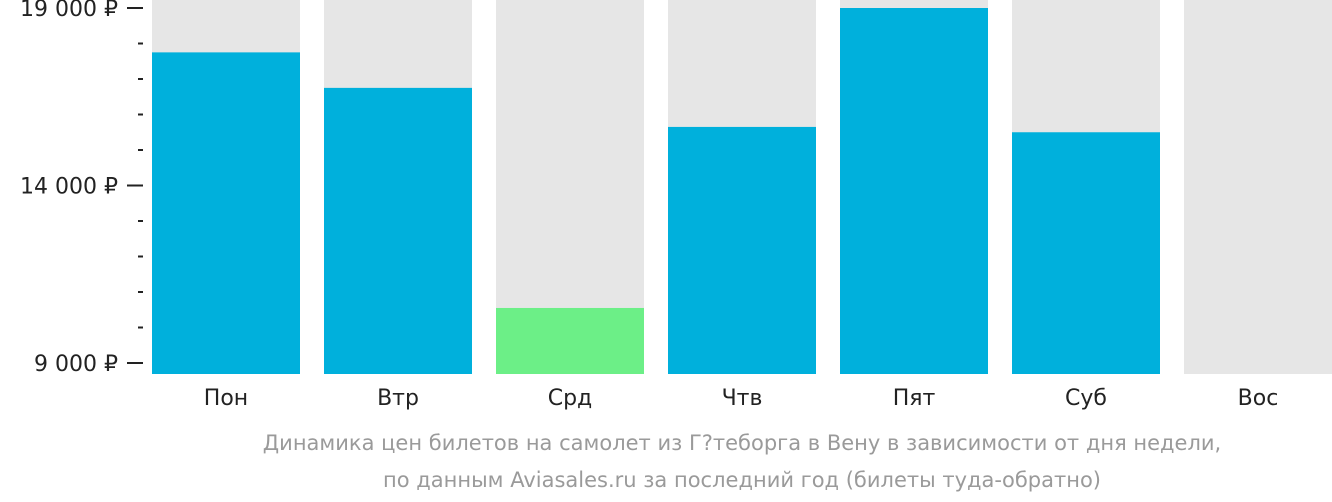  I want to click on y-tick-label: 19 000 ₽, so click(69, 11).